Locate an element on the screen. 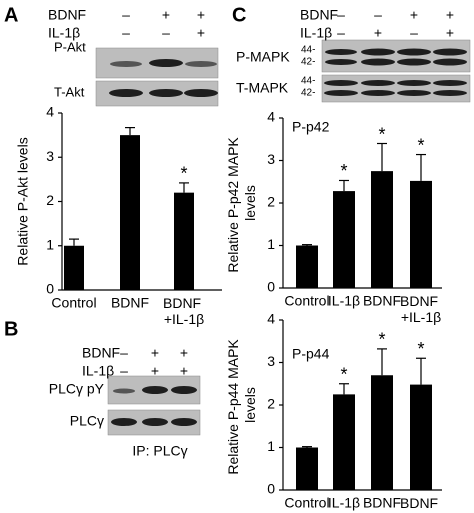  blot-c is located at coordinates (396, 71).